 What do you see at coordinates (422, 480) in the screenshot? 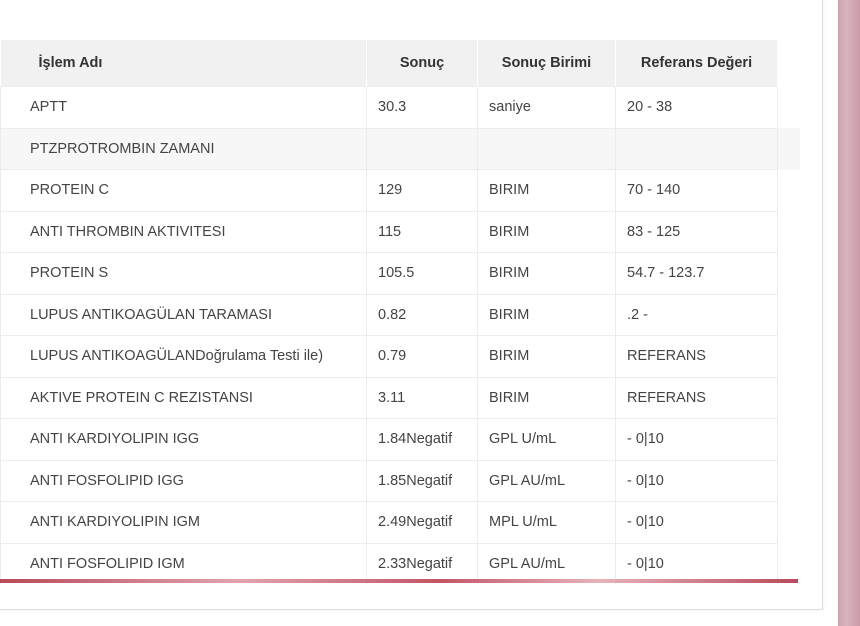
I see `cell-result: 1.85Negatif` at bounding box center [422, 480].